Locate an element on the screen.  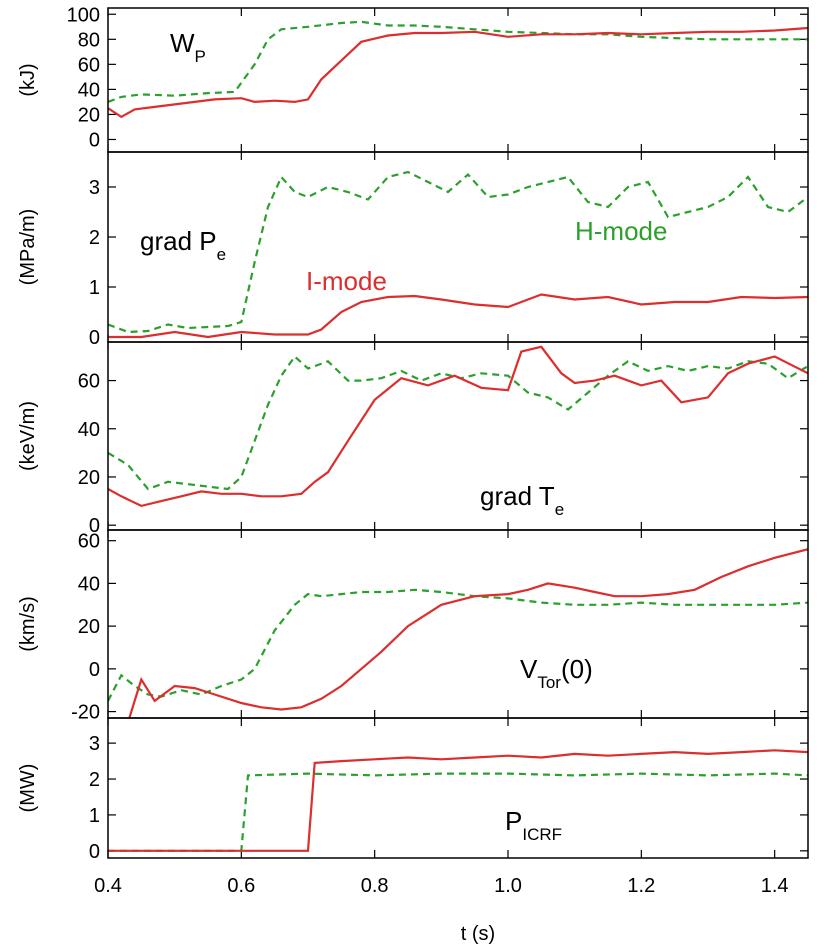
panel-label: WP is located at coordinates (188, 47).